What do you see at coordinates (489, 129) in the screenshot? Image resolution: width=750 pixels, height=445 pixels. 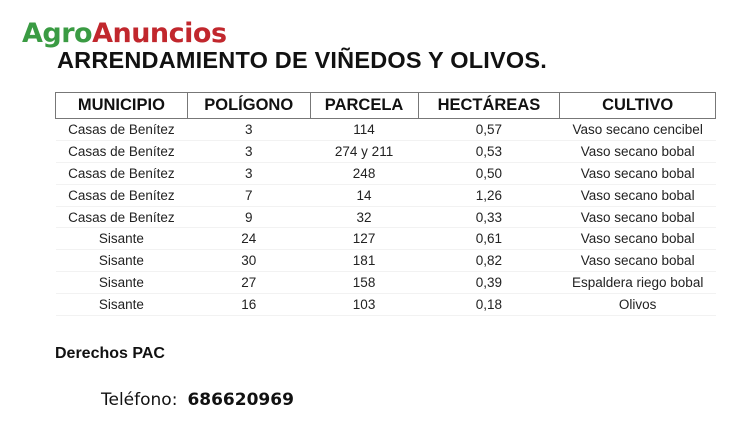 I see `table-cell: 0,57` at bounding box center [489, 129].